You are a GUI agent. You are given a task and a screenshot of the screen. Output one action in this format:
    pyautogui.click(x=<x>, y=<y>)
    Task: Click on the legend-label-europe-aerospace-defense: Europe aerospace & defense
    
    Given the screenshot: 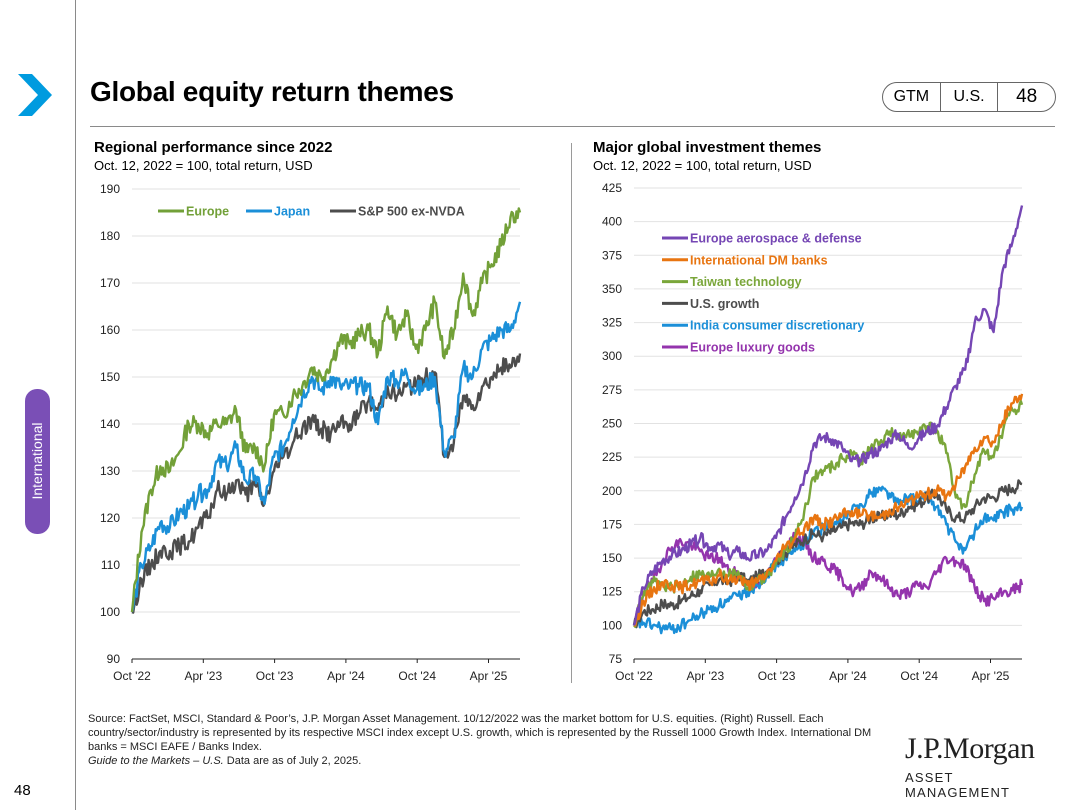 What is the action you would take?
    pyautogui.click(x=776, y=239)
    